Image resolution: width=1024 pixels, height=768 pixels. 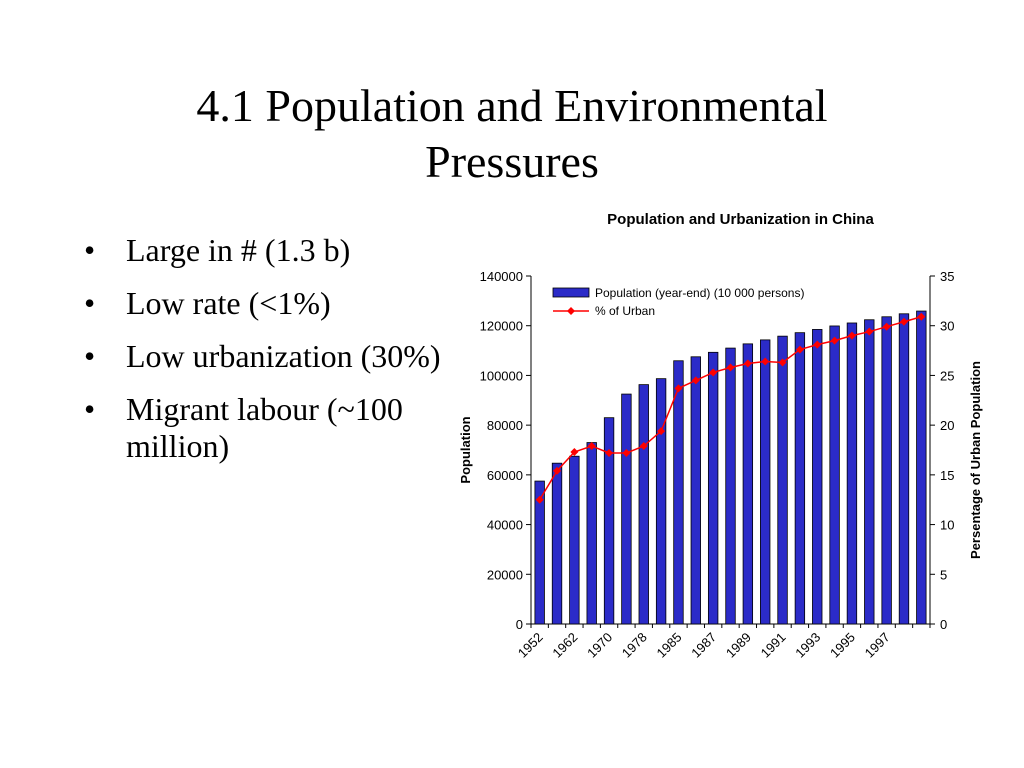 What do you see at coordinates (505, 425) in the screenshot?
I see `y-tick-label: 80000` at bounding box center [505, 425].